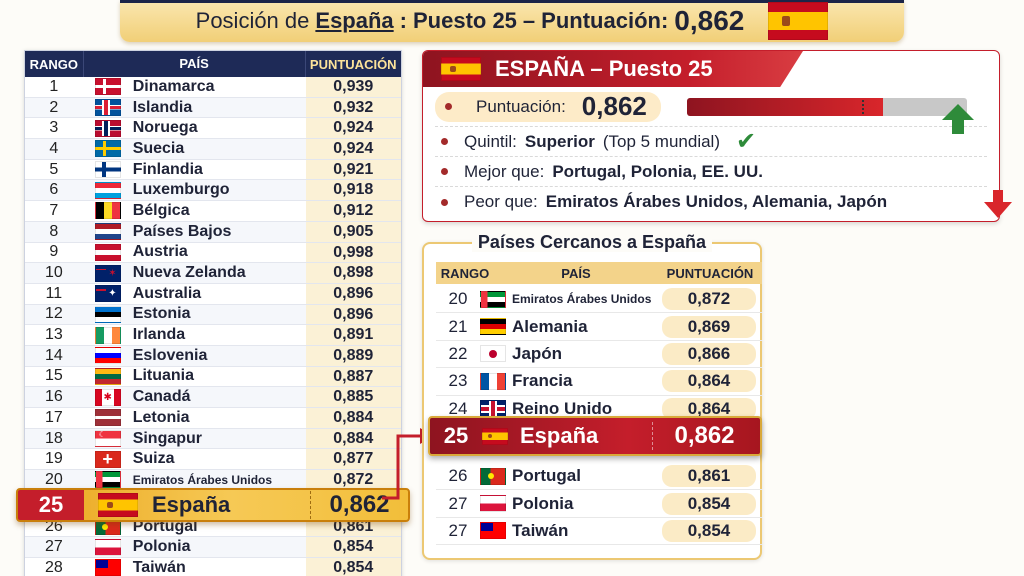  I want to click on row-score: 0,896, so click(353, 293).